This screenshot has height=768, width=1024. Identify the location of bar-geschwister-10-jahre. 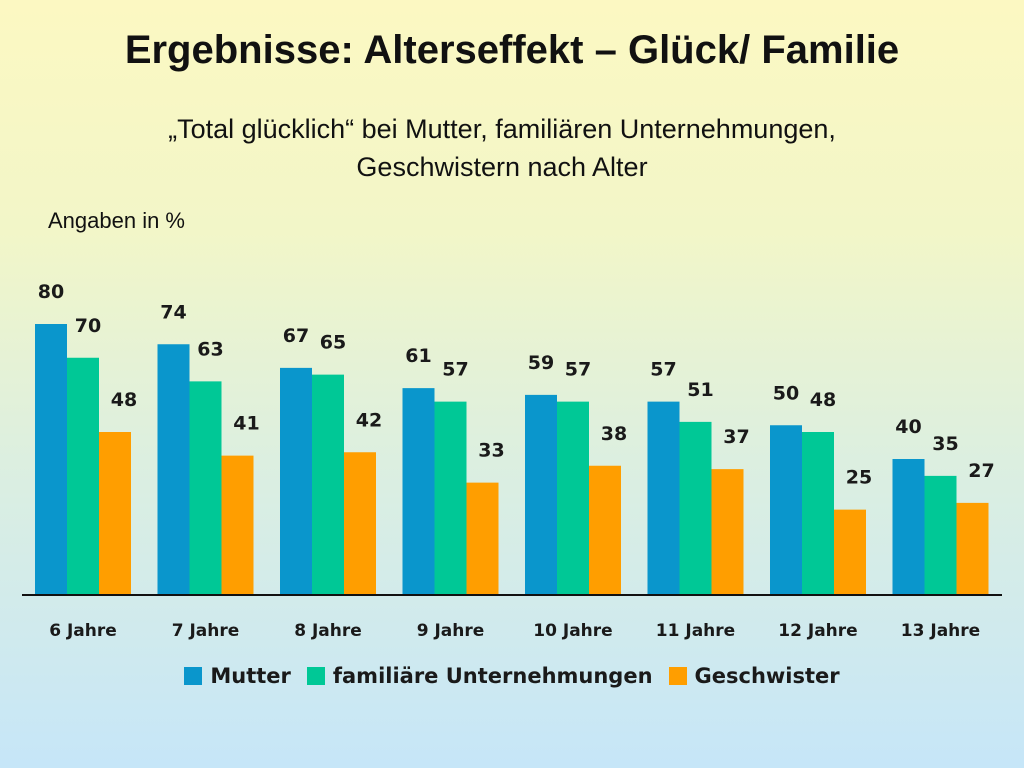
(605, 529).